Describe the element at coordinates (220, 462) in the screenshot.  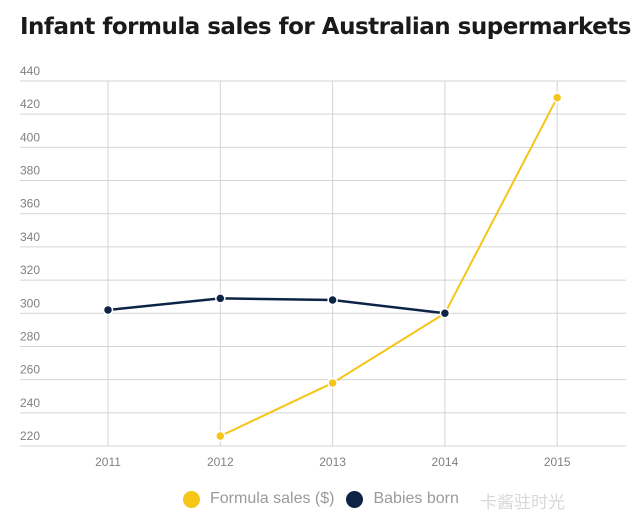
I see `x-tick-label: 2012` at that location.